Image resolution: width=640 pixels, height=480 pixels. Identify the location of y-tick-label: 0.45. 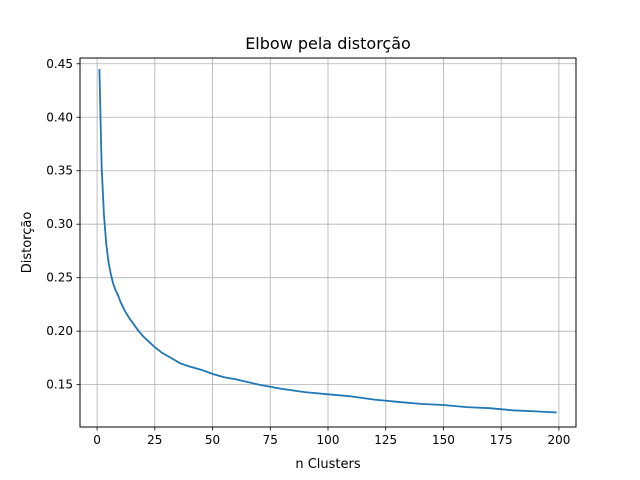
(59, 64).